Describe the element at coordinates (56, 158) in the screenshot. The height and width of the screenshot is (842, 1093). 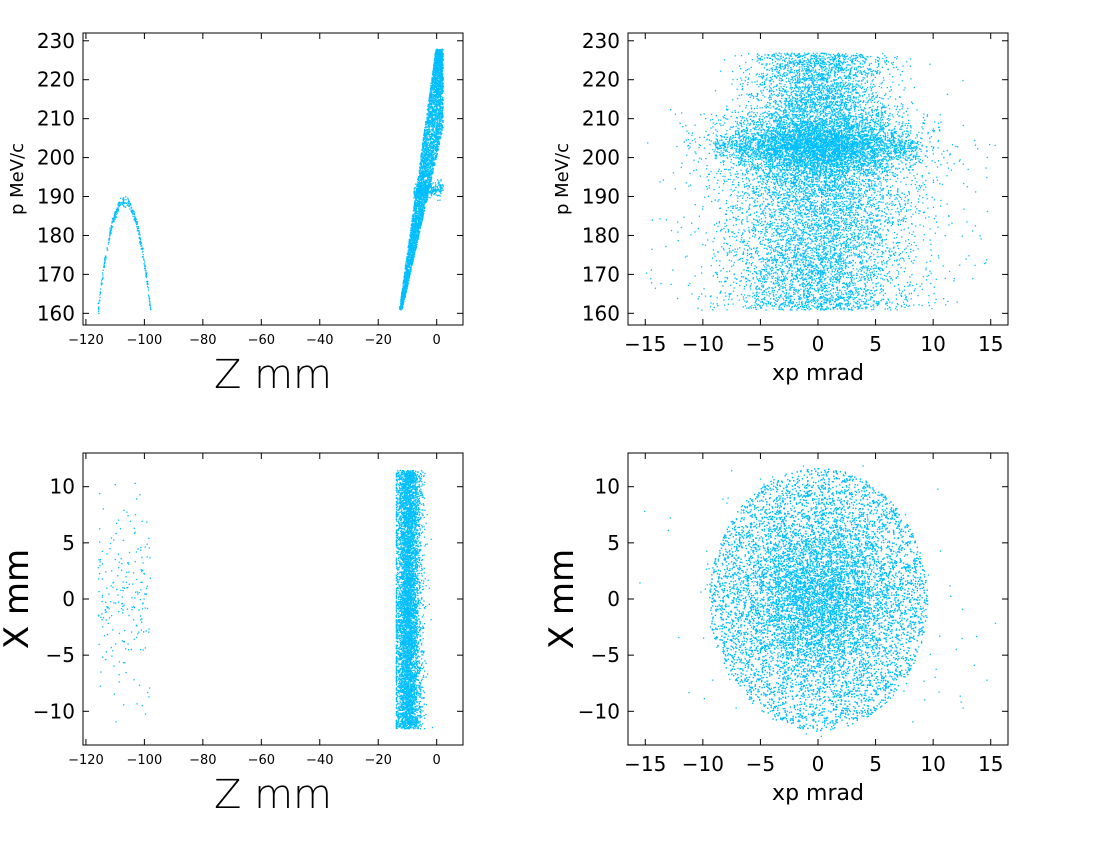
I see `y-tick-label: 200` at that location.